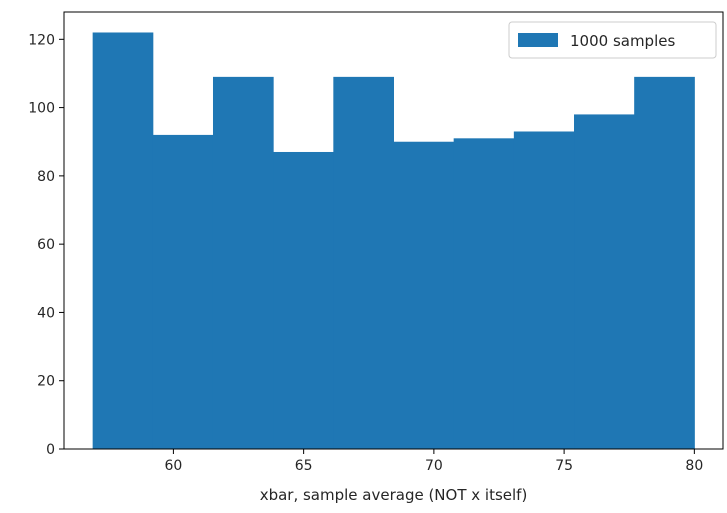  What do you see at coordinates (694, 466) in the screenshot?
I see `x-tick-label: 80` at bounding box center [694, 466].